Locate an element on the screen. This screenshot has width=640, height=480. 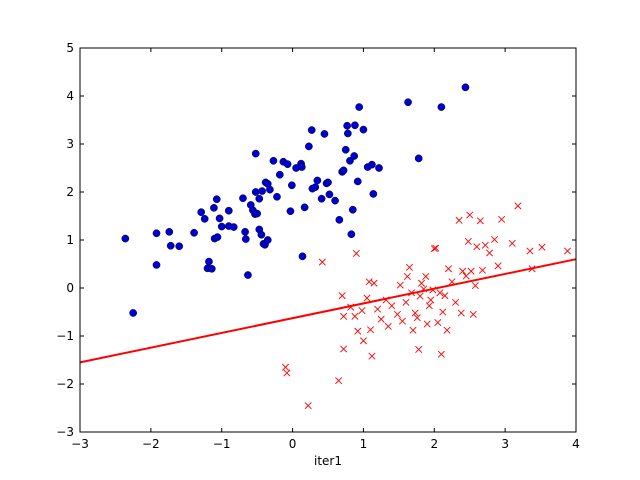
y-tick-label: 3 is located at coordinates (70, 144).